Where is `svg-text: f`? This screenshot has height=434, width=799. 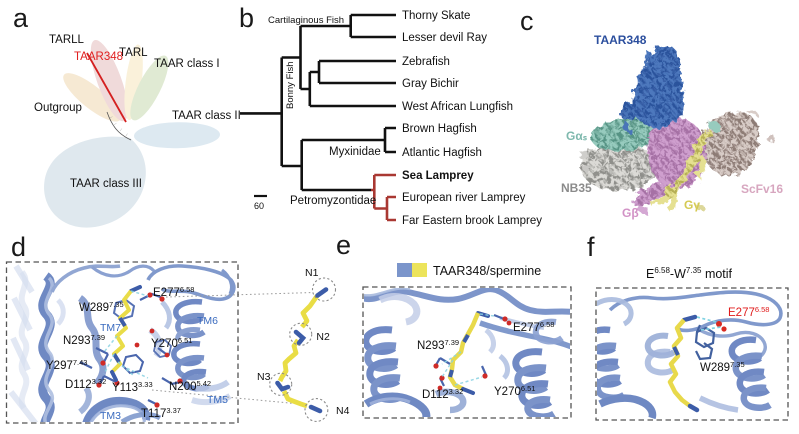
svg-text: f is located at coordinates (591, 247).